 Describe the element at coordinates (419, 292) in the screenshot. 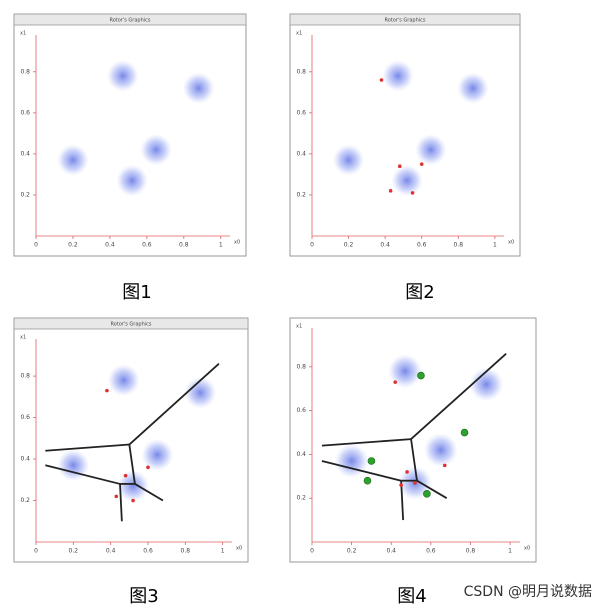

I see `caption: 图2` at that location.